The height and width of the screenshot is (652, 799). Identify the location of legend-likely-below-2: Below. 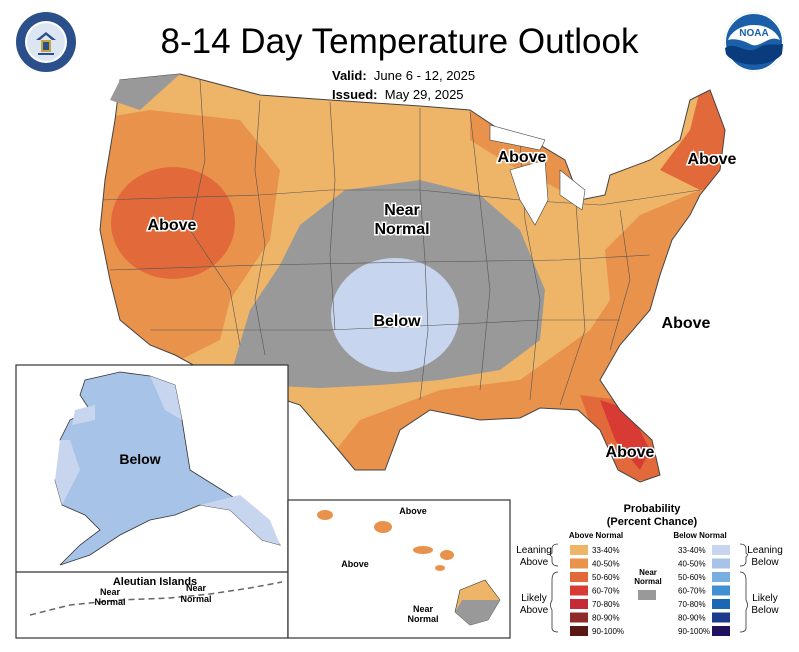
(765, 610).